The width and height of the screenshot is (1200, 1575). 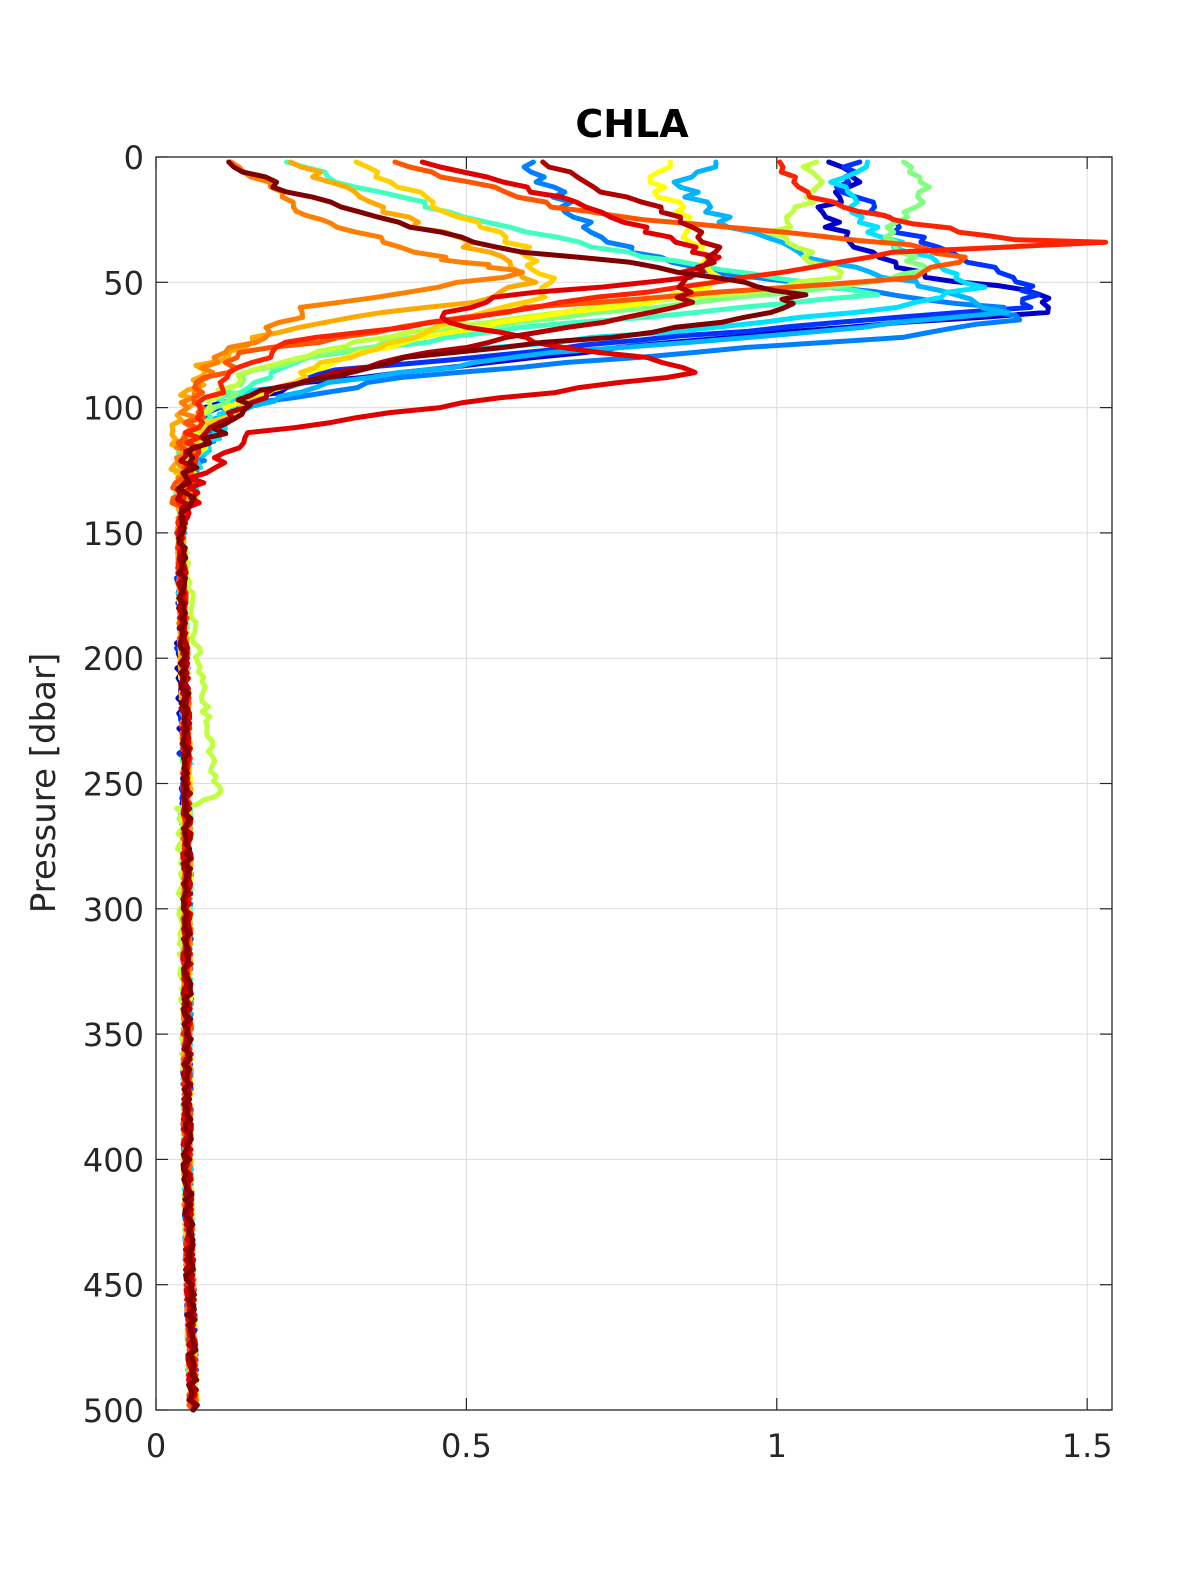 What do you see at coordinates (123, 283) in the screenshot?
I see `y-tick-label: 50` at bounding box center [123, 283].